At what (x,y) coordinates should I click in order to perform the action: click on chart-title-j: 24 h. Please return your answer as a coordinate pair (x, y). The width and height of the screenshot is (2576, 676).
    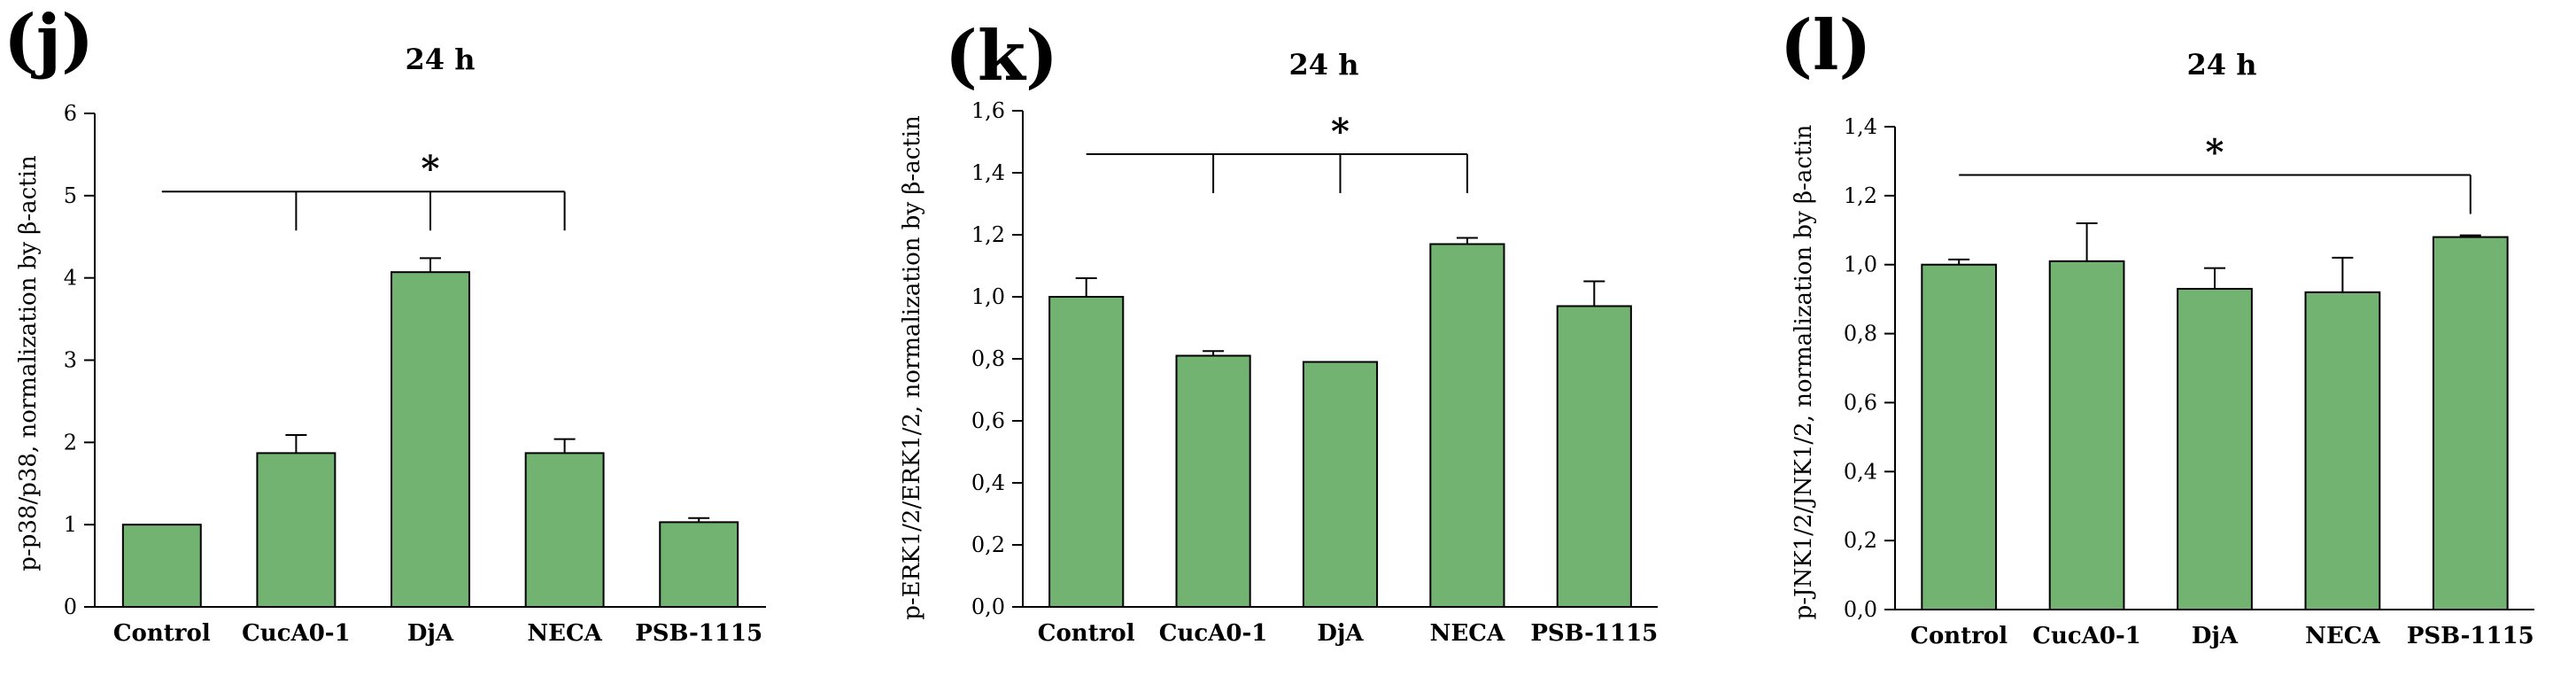
    Looking at the image, I should click on (441, 59).